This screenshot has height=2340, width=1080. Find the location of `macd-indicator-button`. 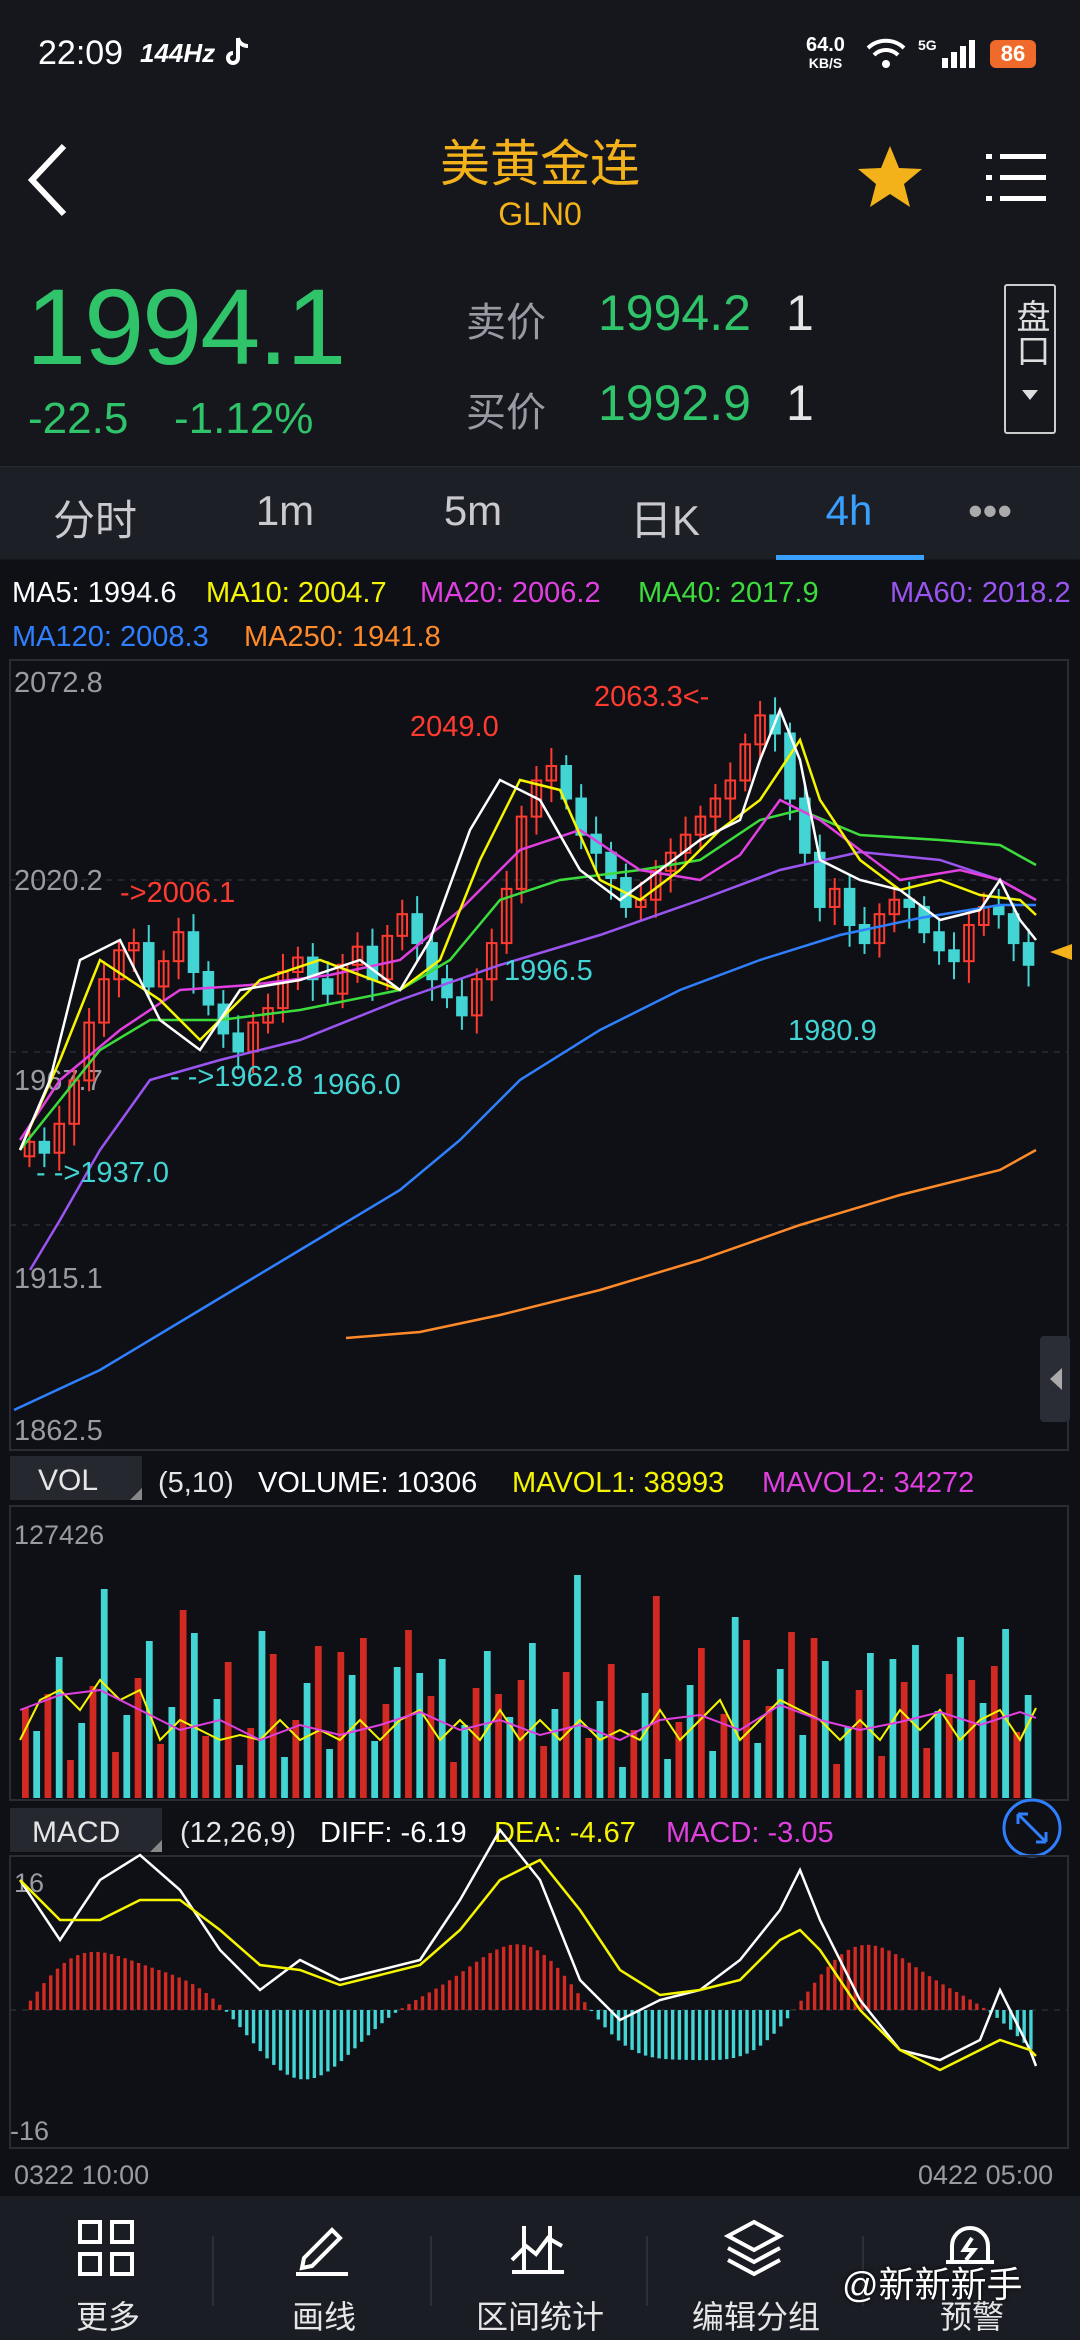

macd-indicator-button is located at coordinates (86, 1830).